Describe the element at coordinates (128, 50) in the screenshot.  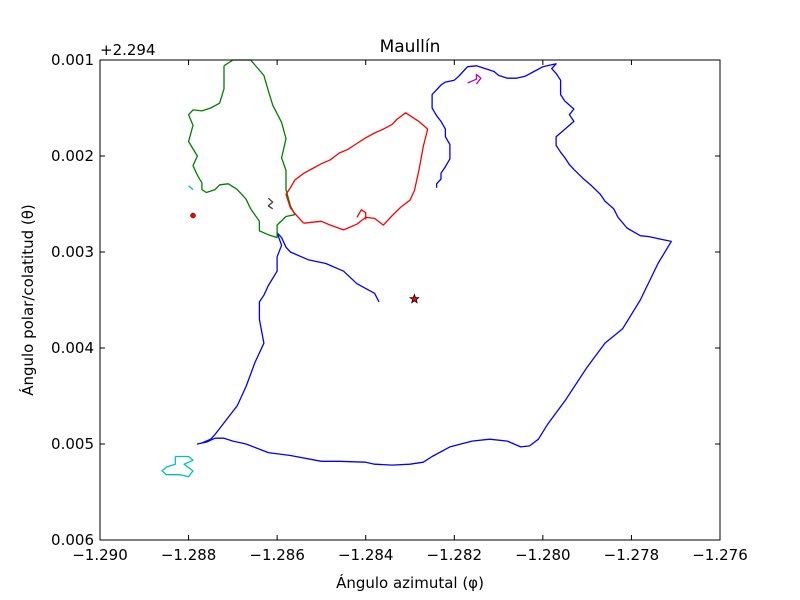
I see `y-offset-label: +2.294` at that location.